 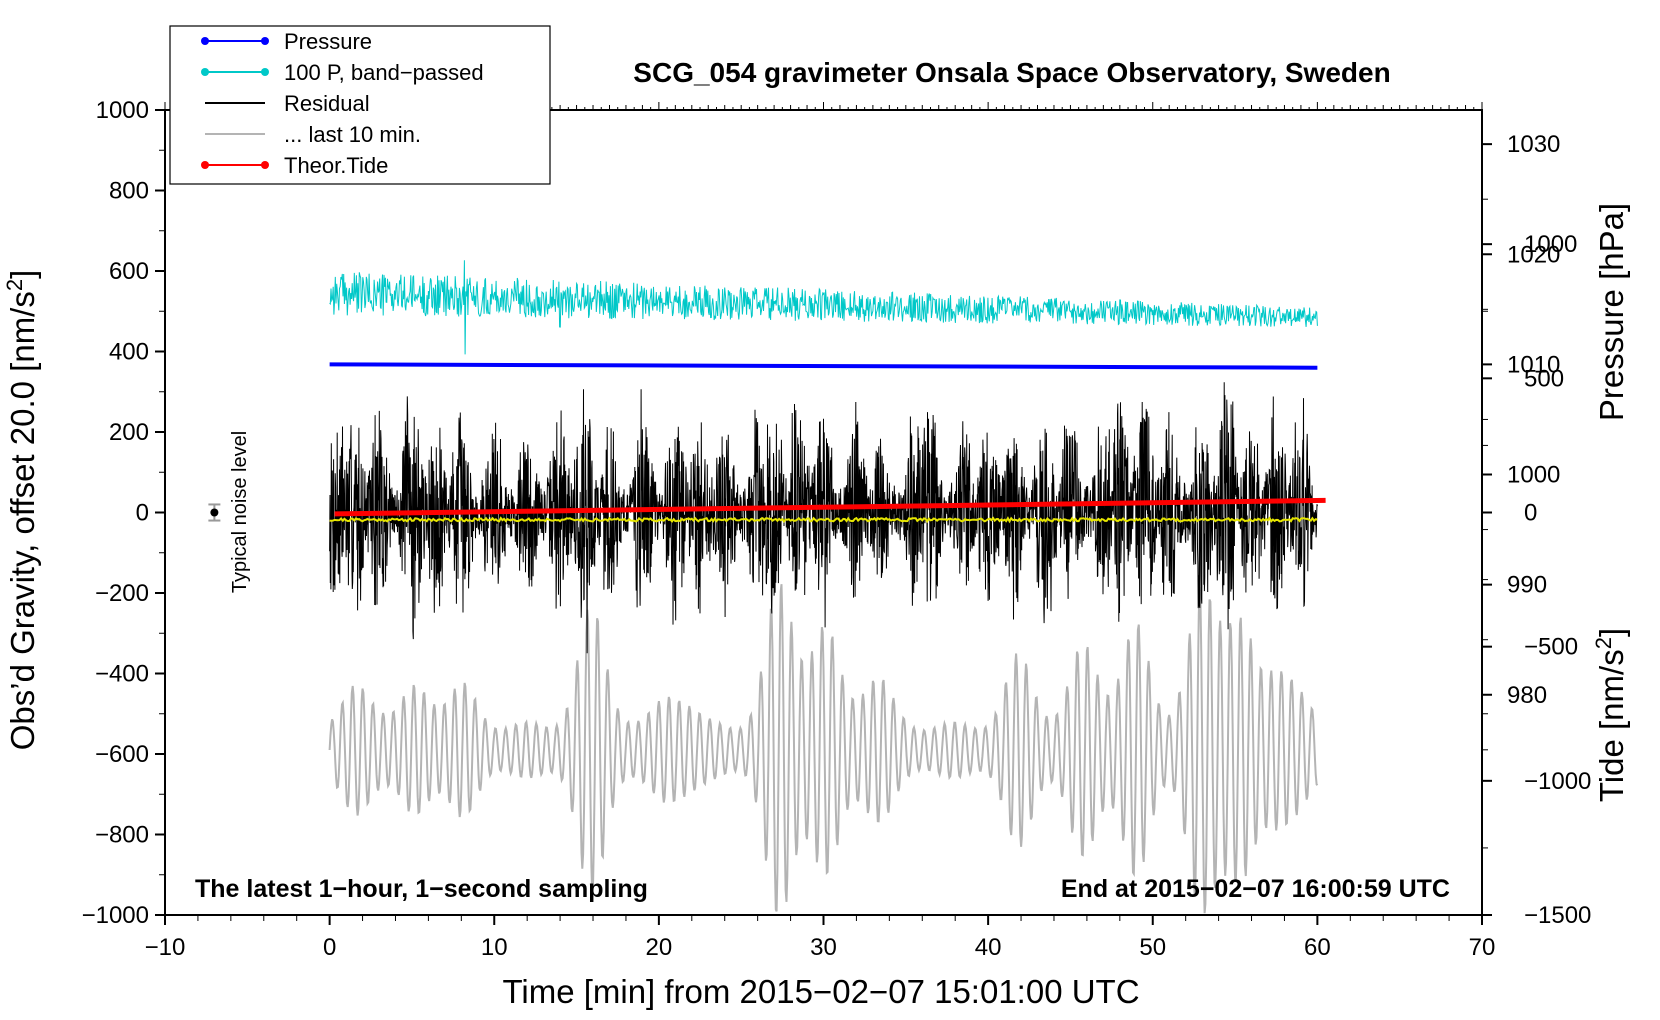 I want to click on note-sampling: The latest 1−hour, 1−second sampling, so click(x=421, y=889).